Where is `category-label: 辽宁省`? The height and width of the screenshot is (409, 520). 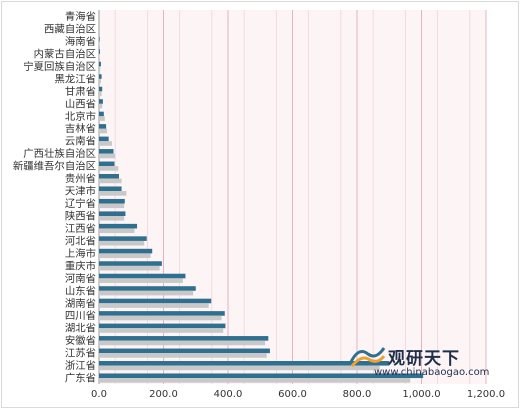 category-label: 辽宁省 is located at coordinates (80, 203).